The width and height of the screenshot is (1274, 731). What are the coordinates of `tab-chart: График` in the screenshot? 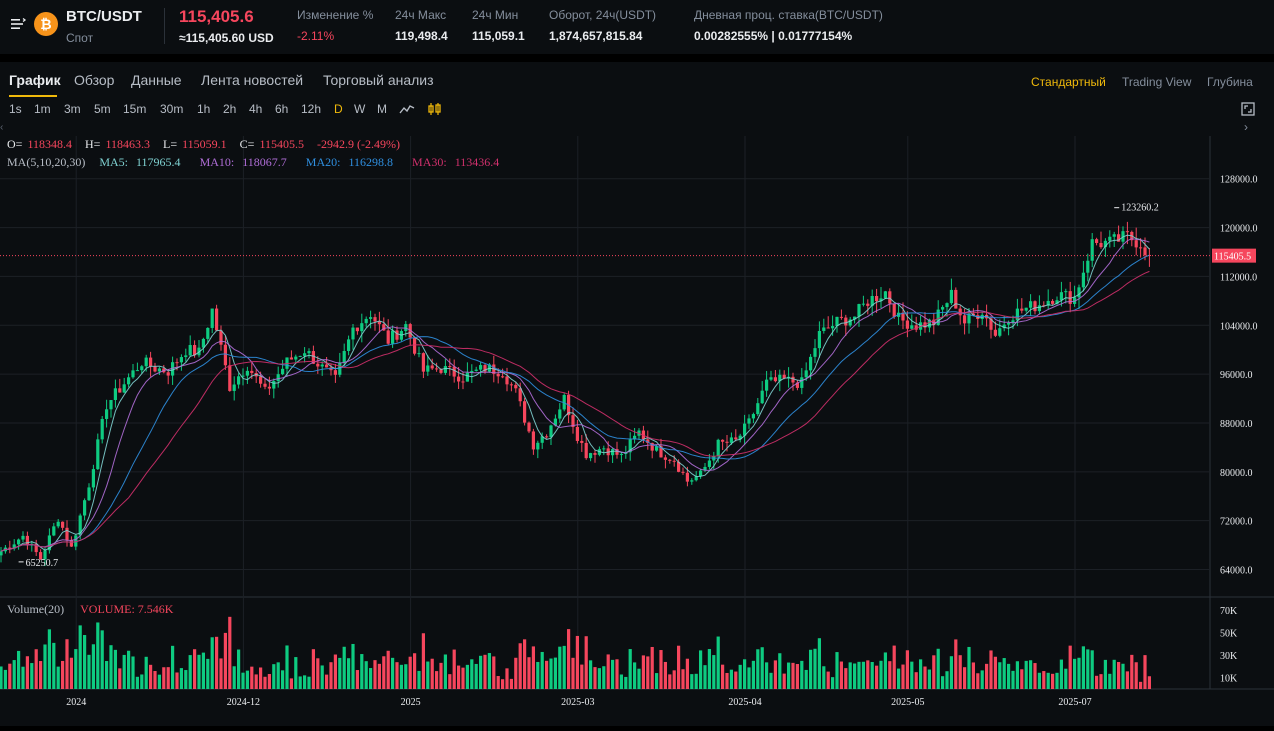 It's located at (35, 80).